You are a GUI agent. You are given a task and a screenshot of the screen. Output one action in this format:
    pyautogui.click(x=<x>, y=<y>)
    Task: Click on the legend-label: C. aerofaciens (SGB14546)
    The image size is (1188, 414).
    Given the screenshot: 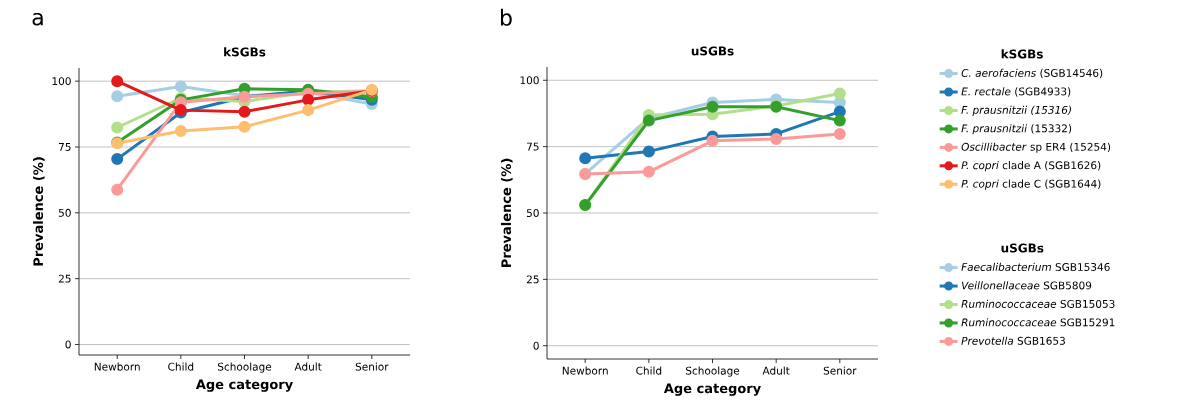 What is the action you would take?
    pyautogui.click(x=1032, y=73)
    